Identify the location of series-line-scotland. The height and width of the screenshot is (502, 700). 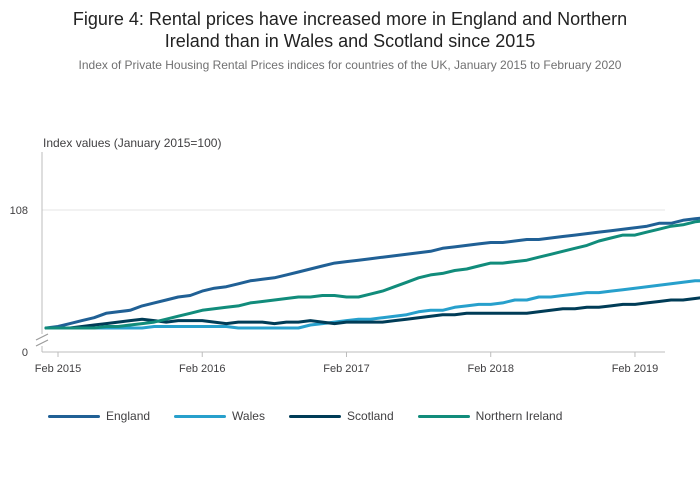
(372, 313).